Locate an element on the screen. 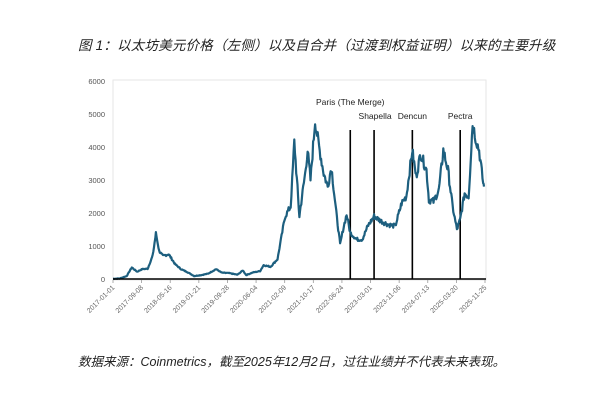  chart-title: 图 1：以太坊美元价格（左侧）以及自合并（过渡到权益证明）以来的主要升级 is located at coordinates (317, 45).